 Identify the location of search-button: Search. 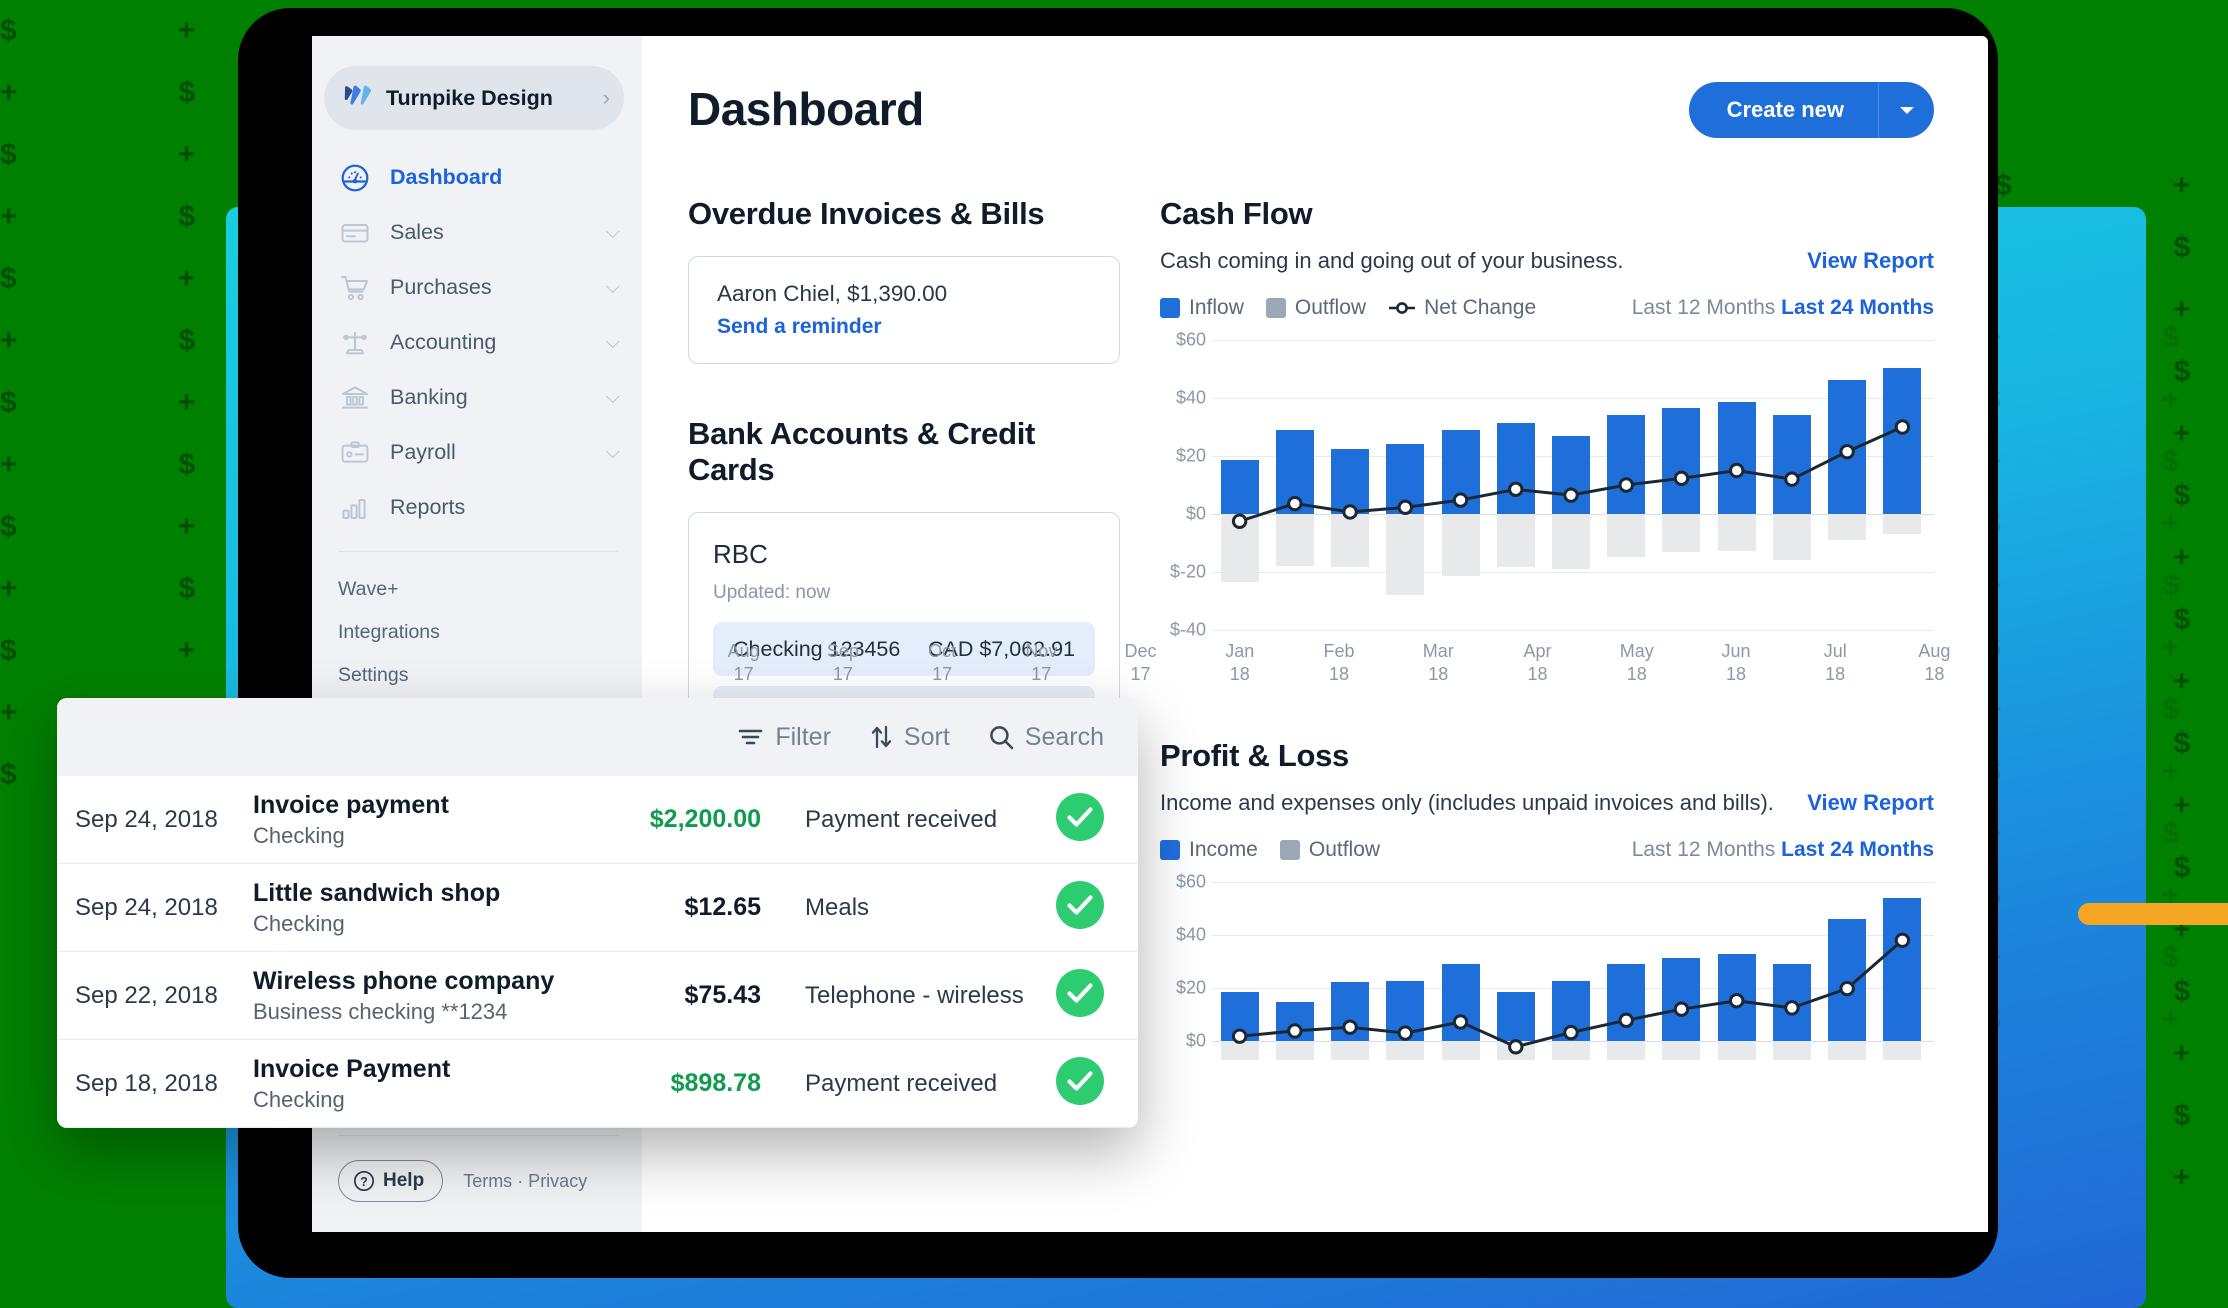
(1046, 737).